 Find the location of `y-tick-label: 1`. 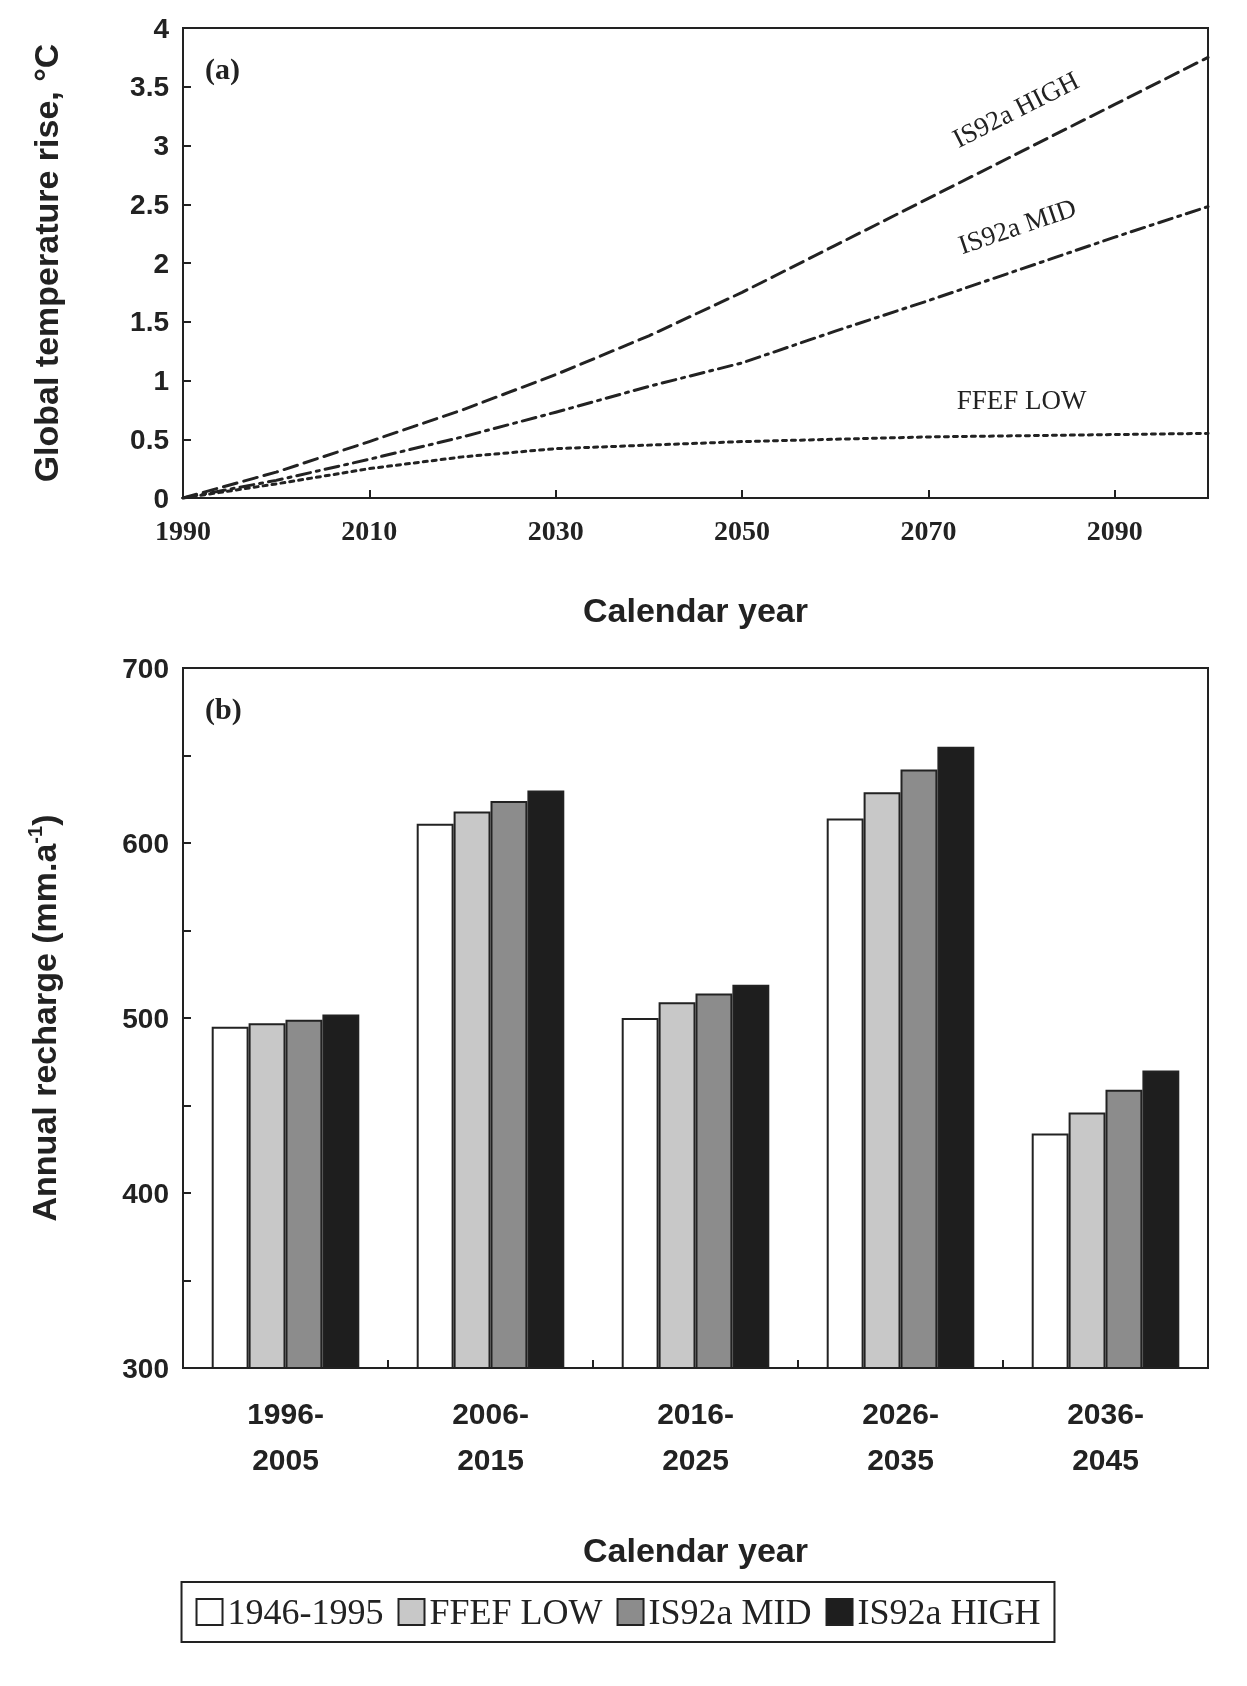

y-tick-label: 1 is located at coordinates (161, 380).